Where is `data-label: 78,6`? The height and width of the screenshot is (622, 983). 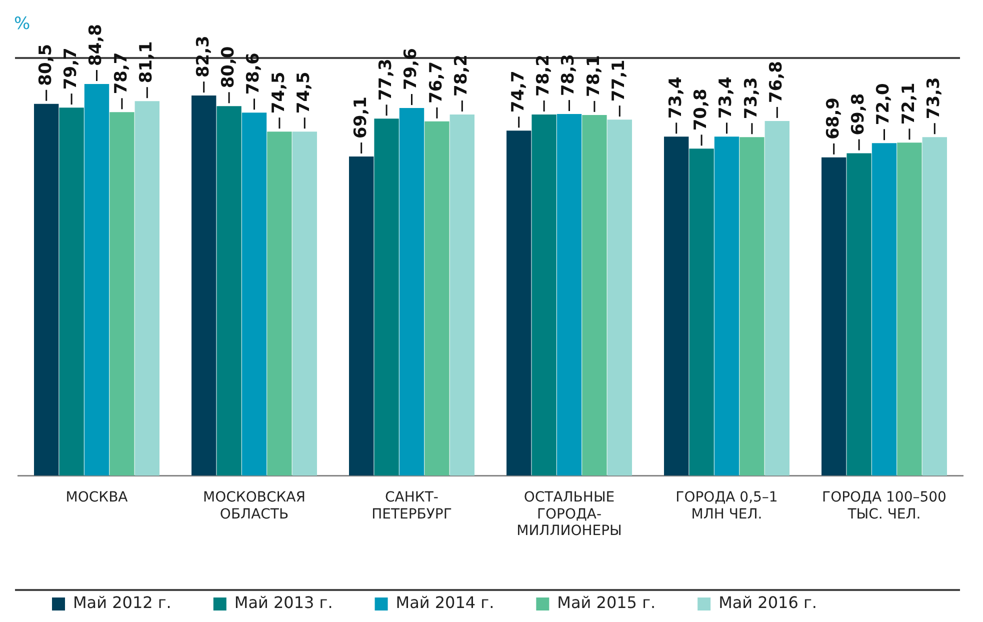
data-label: 78,6 is located at coordinates (254, 73).